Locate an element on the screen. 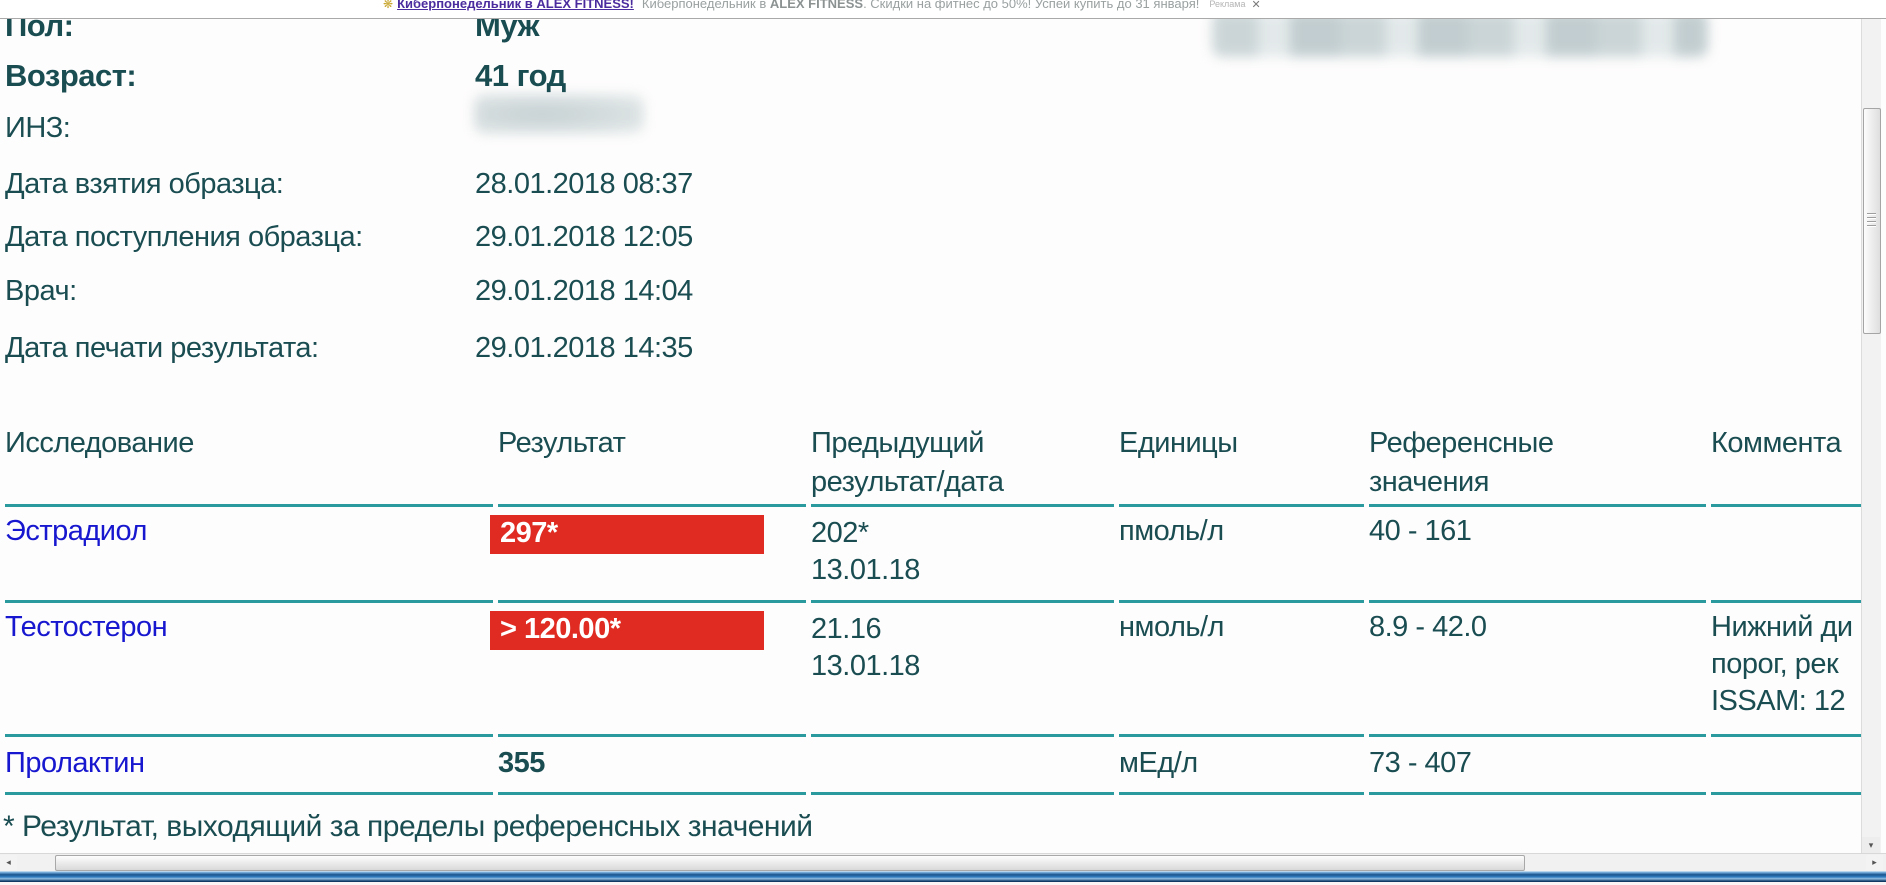 The width and height of the screenshot is (1886, 885). header-comment: Коммента is located at coordinates (1791, 465).